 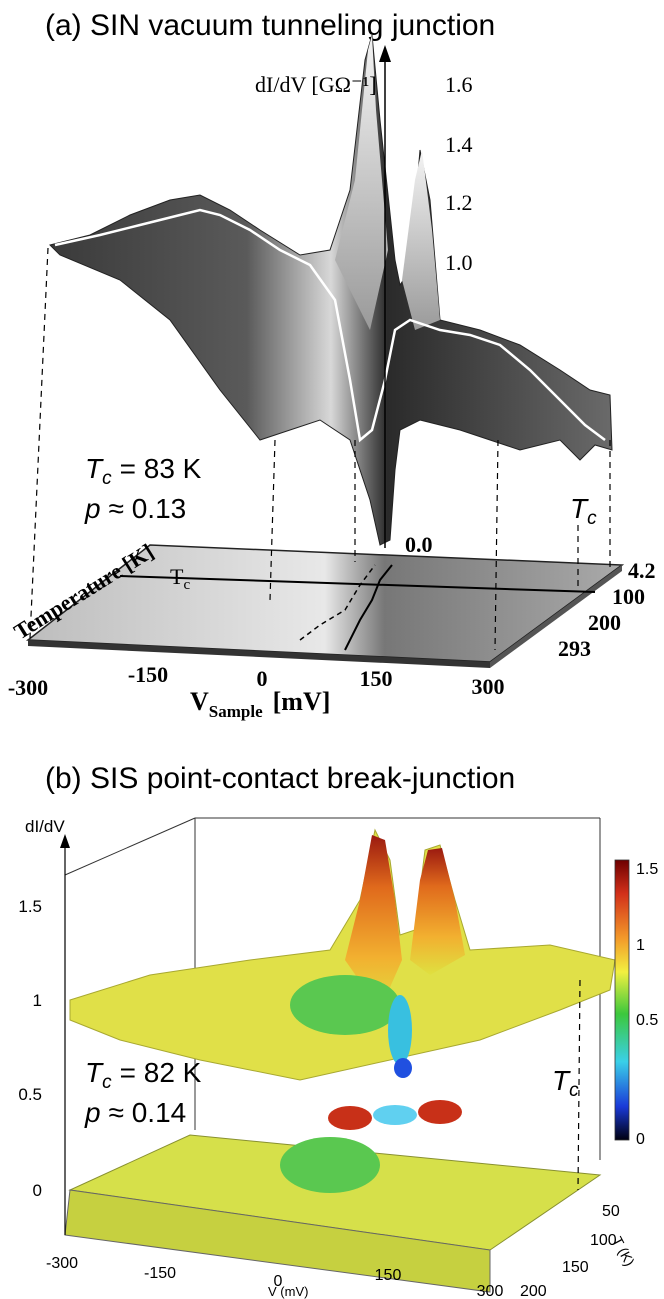 I want to click on floor-dip, so click(x=330, y=1165).